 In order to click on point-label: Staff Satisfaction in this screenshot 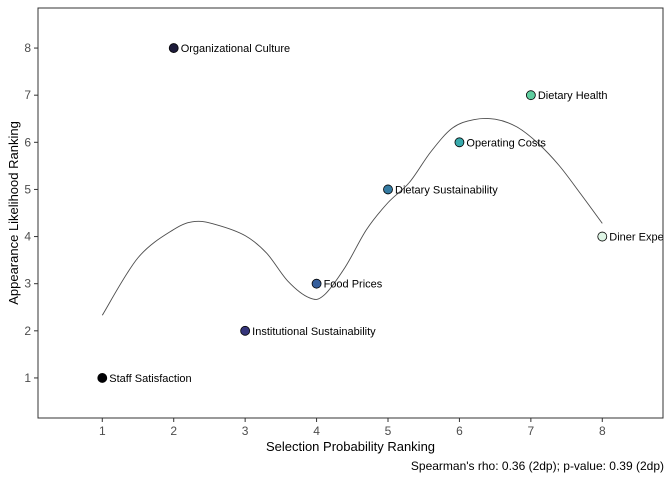, I will do `click(150, 379)`.